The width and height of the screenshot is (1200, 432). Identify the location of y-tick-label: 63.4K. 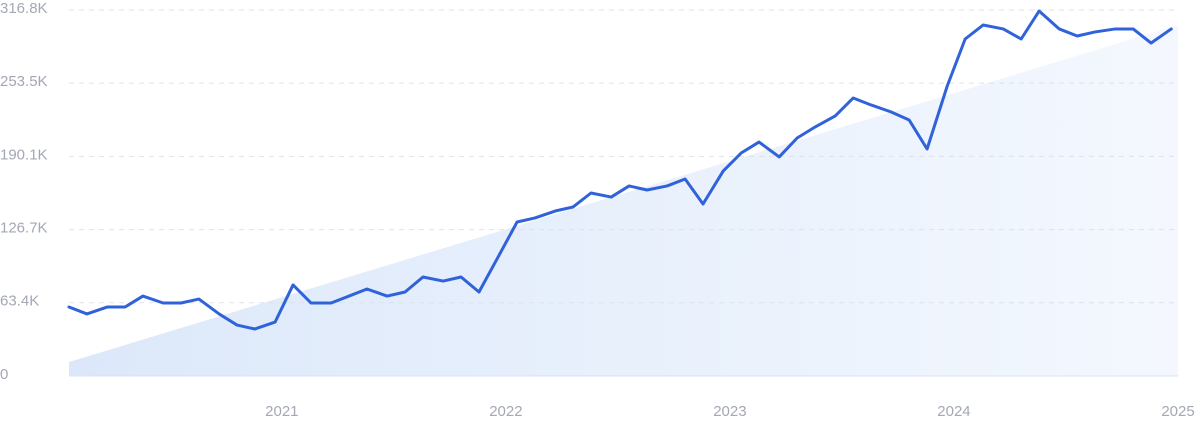
(19, 301).